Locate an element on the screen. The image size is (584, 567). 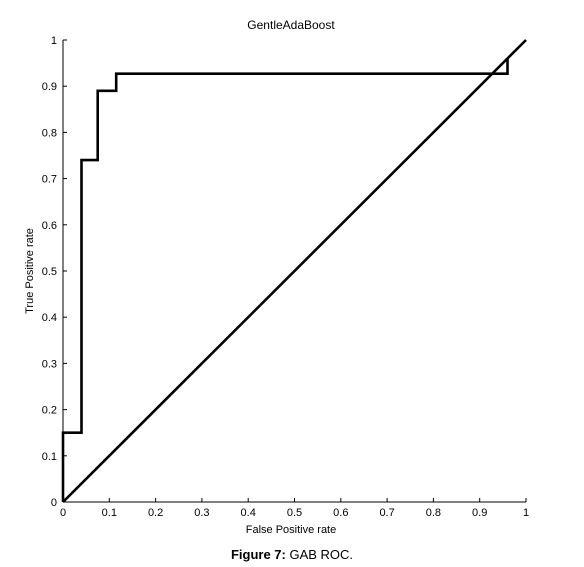
y-axis-label: True Positive rate is located at coordinates (30, 271).